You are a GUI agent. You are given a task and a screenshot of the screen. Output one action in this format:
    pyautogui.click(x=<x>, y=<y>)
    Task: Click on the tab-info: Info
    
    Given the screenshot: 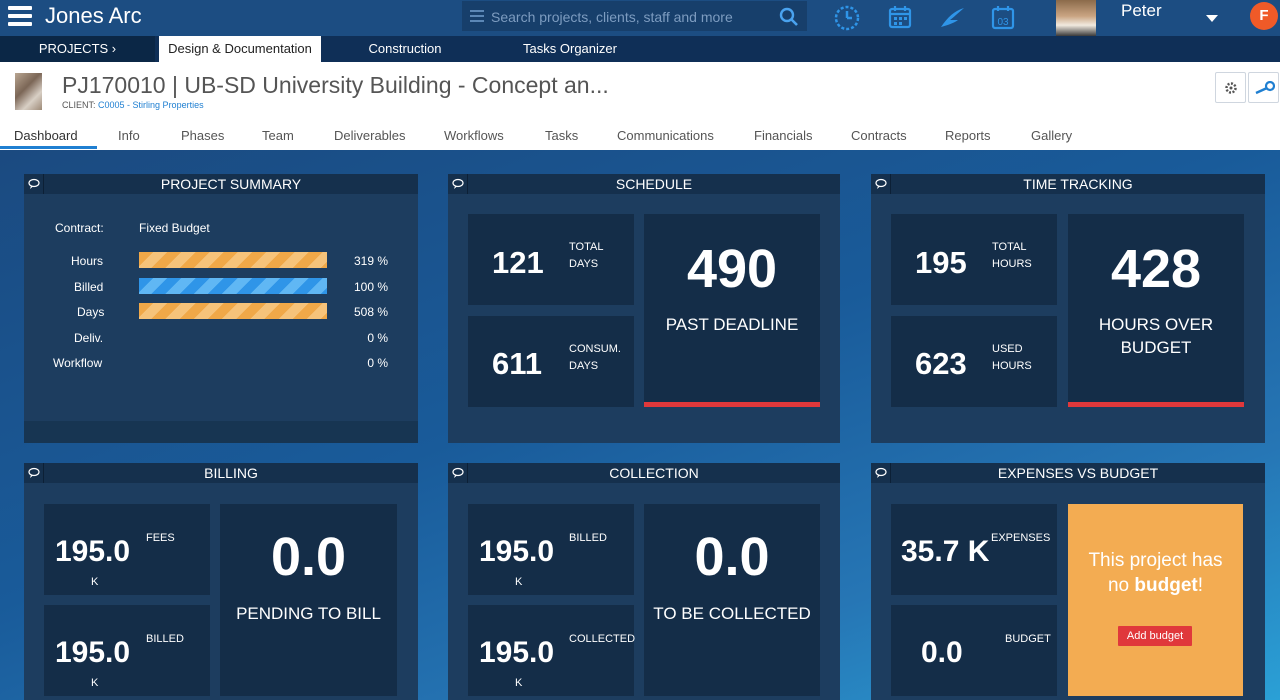 What is the action you would take?
    pyautogui.click(x=129, y=135)
    